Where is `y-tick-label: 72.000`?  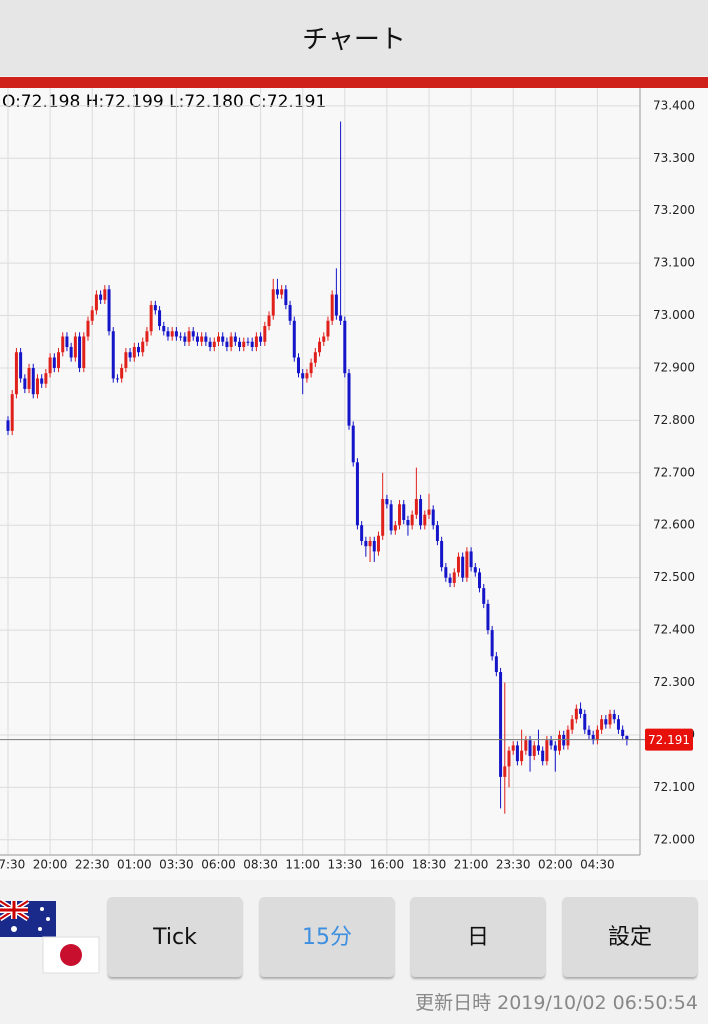 y-tick-label: 72.000 is located at coordinates (674, 839).